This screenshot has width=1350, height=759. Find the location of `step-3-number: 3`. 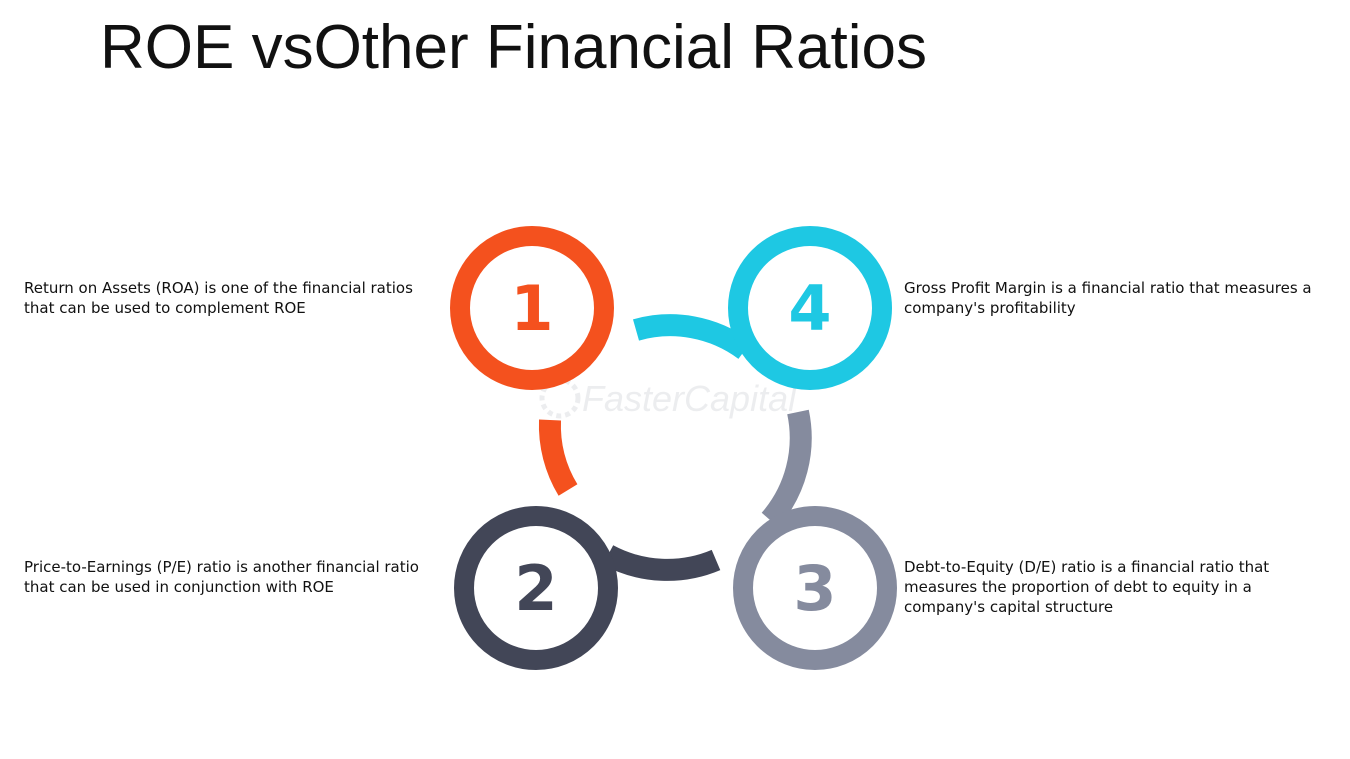

step-3-number: 3 is located at coordinates (814, 588).